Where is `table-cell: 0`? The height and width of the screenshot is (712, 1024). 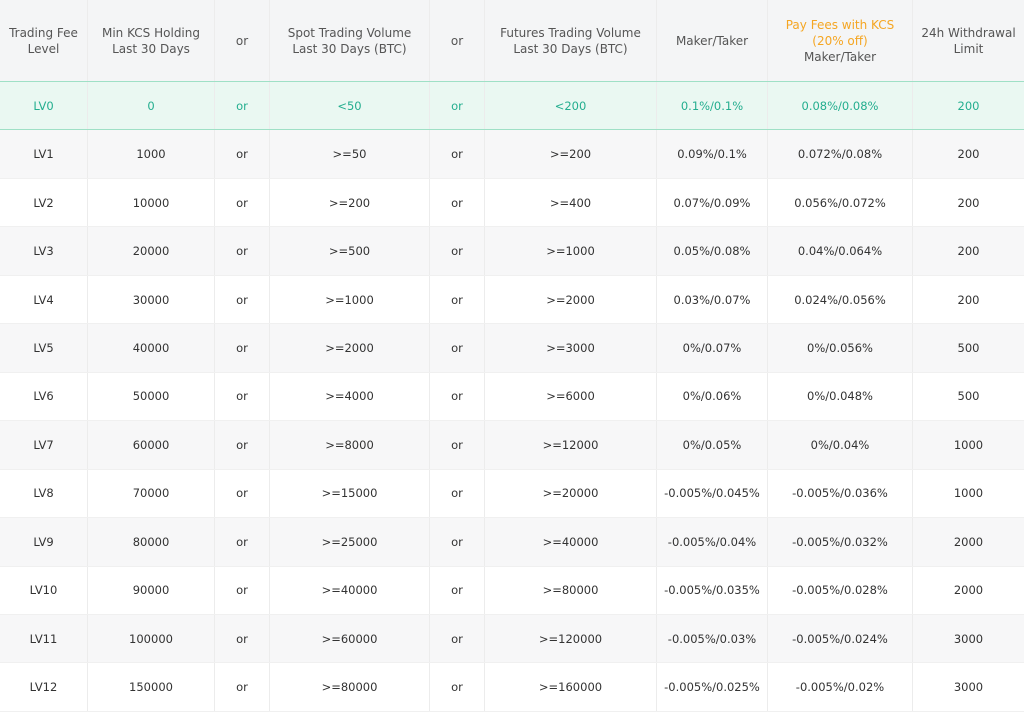 table-cell: 0 is located at coordinates (151, 106).